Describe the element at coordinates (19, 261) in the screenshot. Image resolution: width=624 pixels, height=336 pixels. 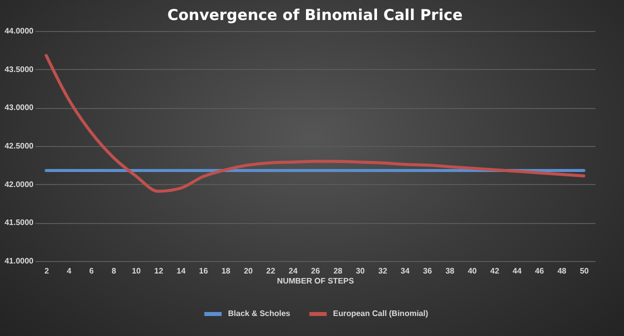
I see `y-tick-label: 41.0000` at that location.